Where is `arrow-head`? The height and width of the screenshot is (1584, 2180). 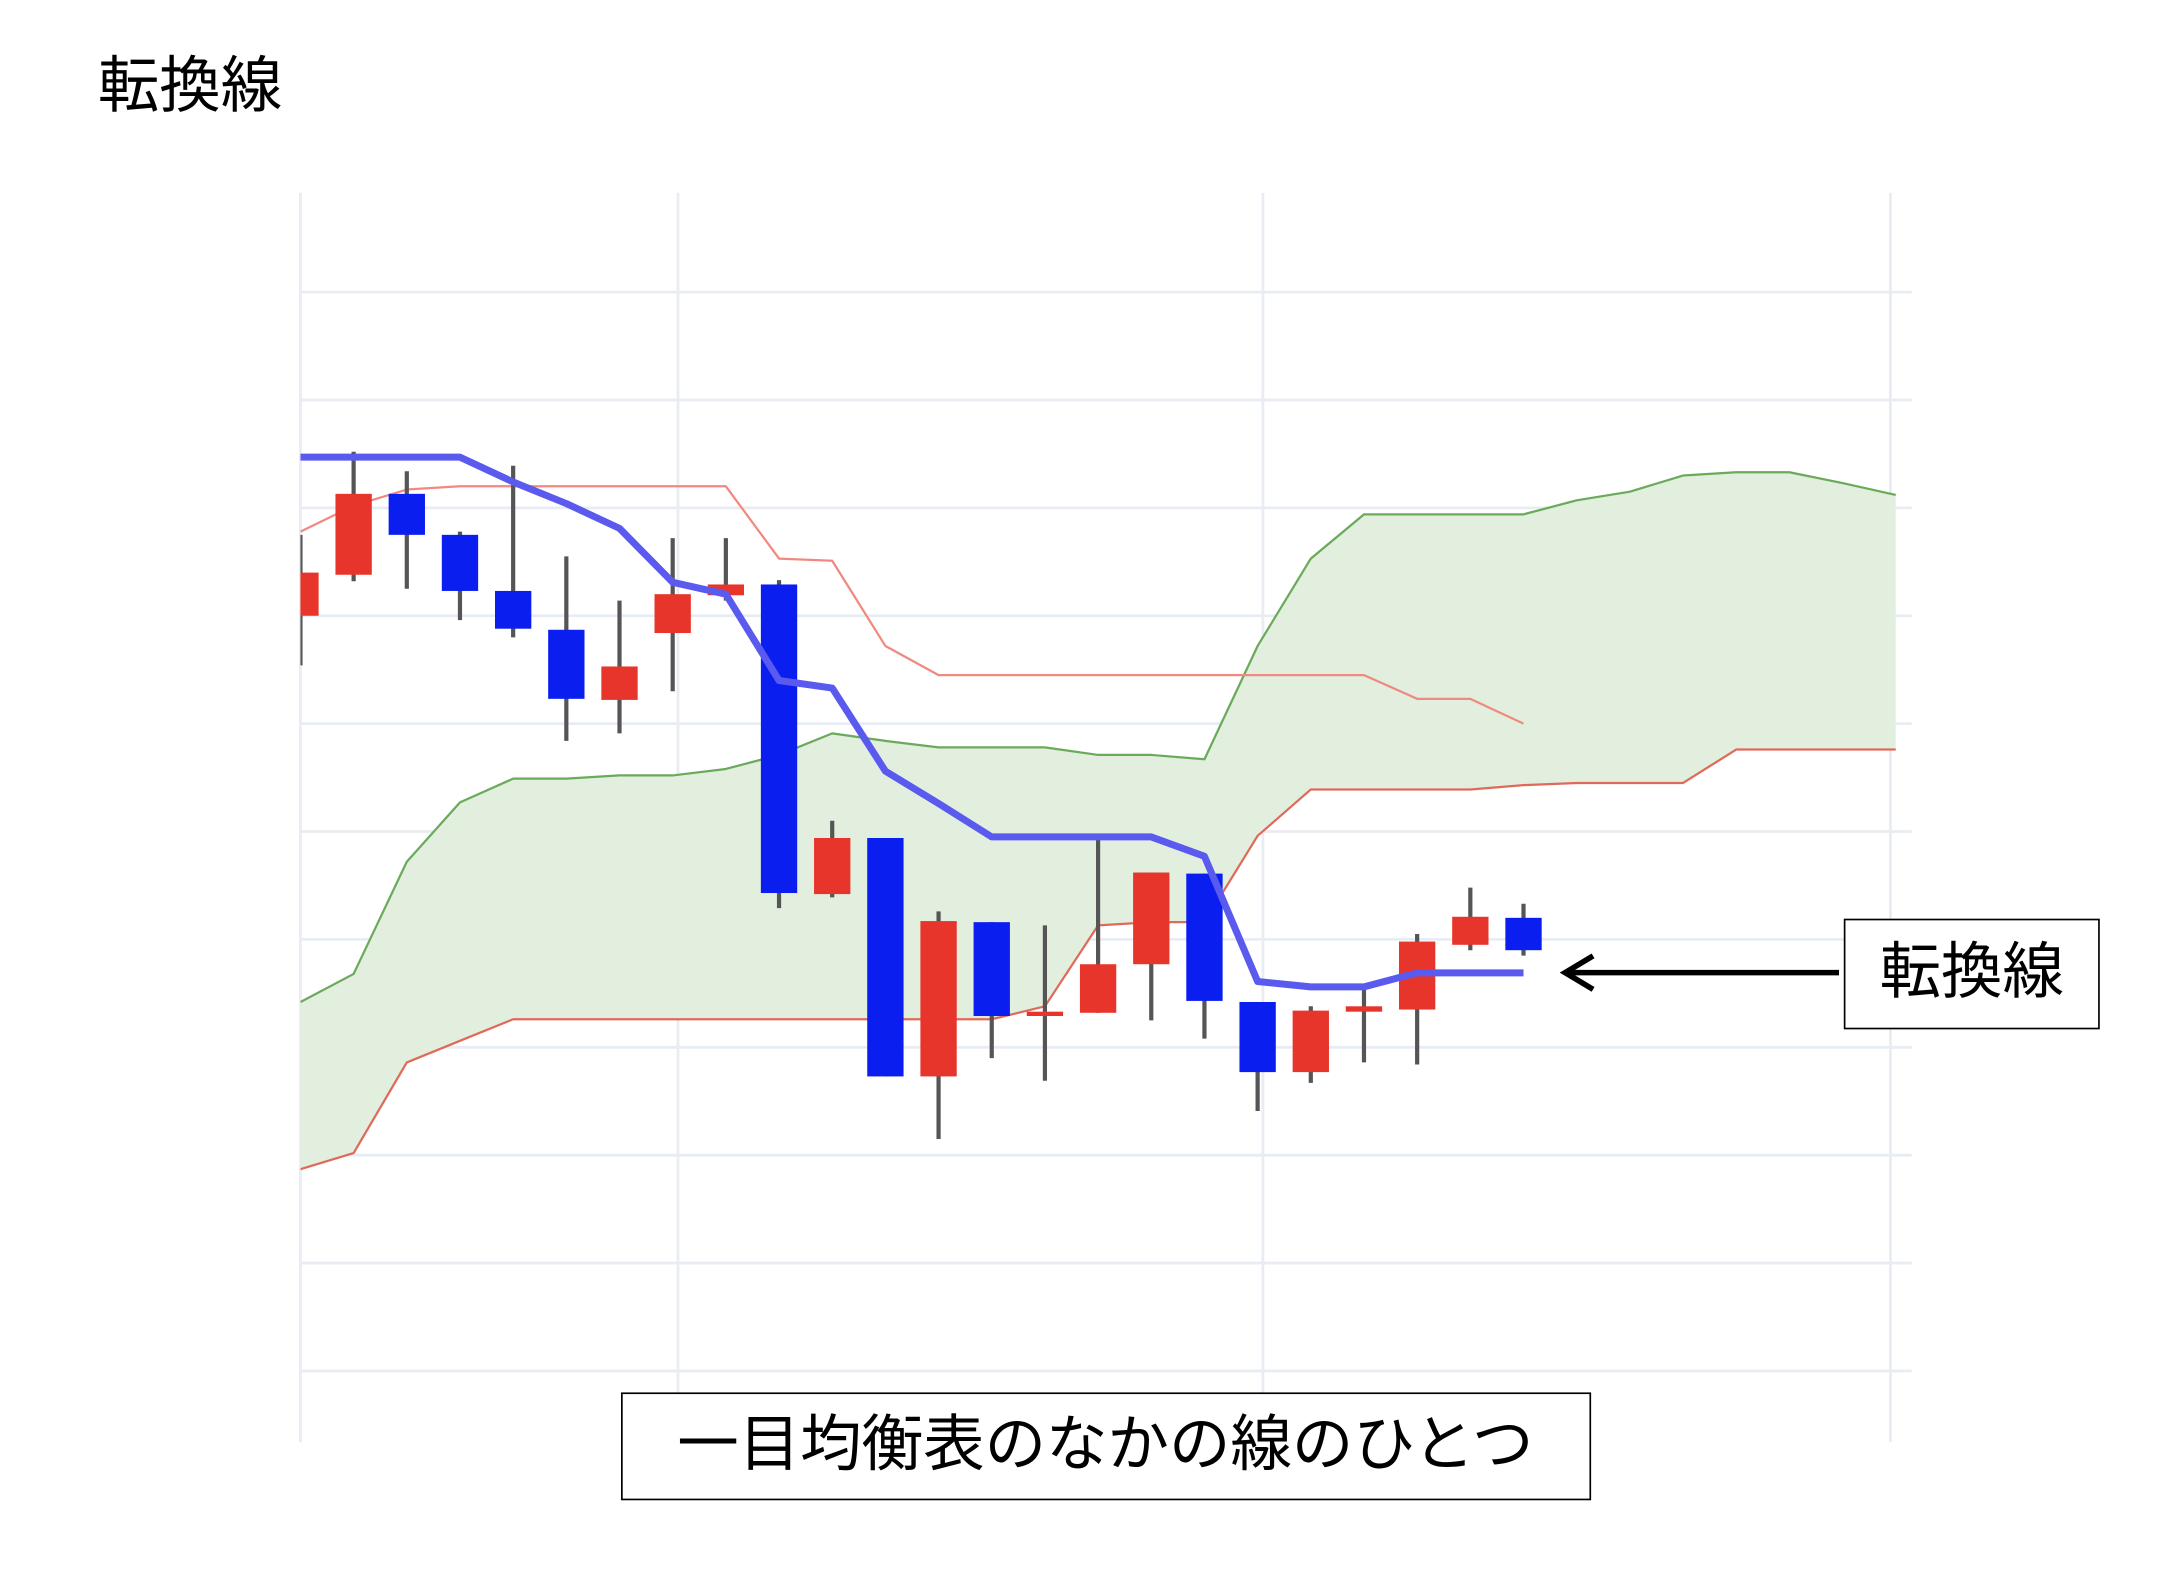
arrow-head is located at coordinates (1577, 972).